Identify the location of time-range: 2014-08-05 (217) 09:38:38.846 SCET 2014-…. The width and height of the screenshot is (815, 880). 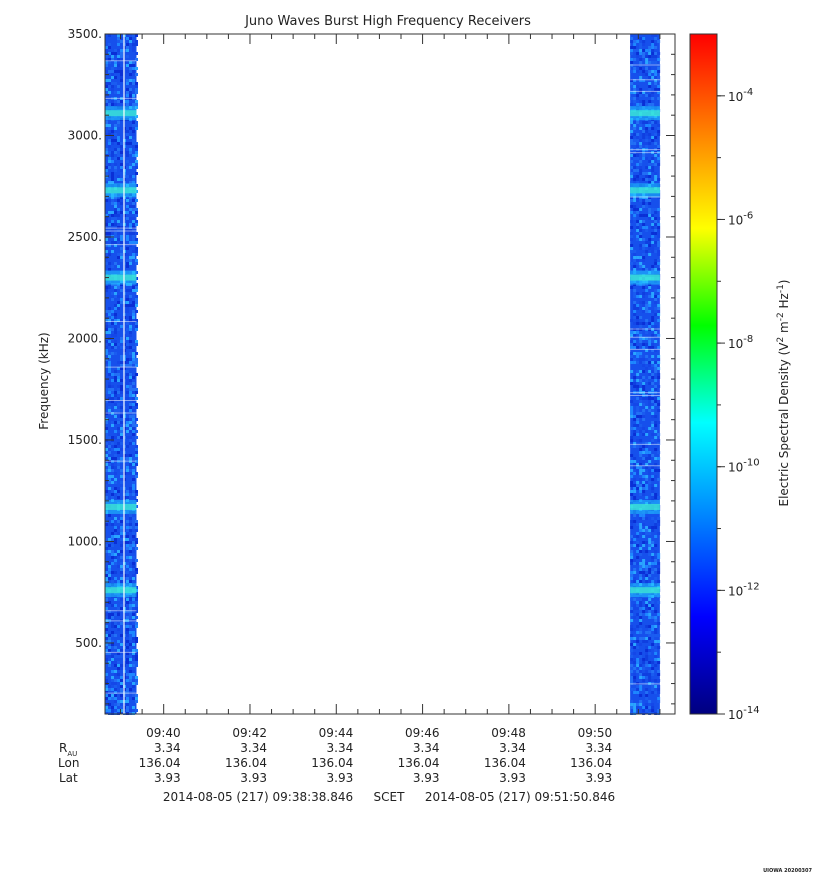
(389, 797).